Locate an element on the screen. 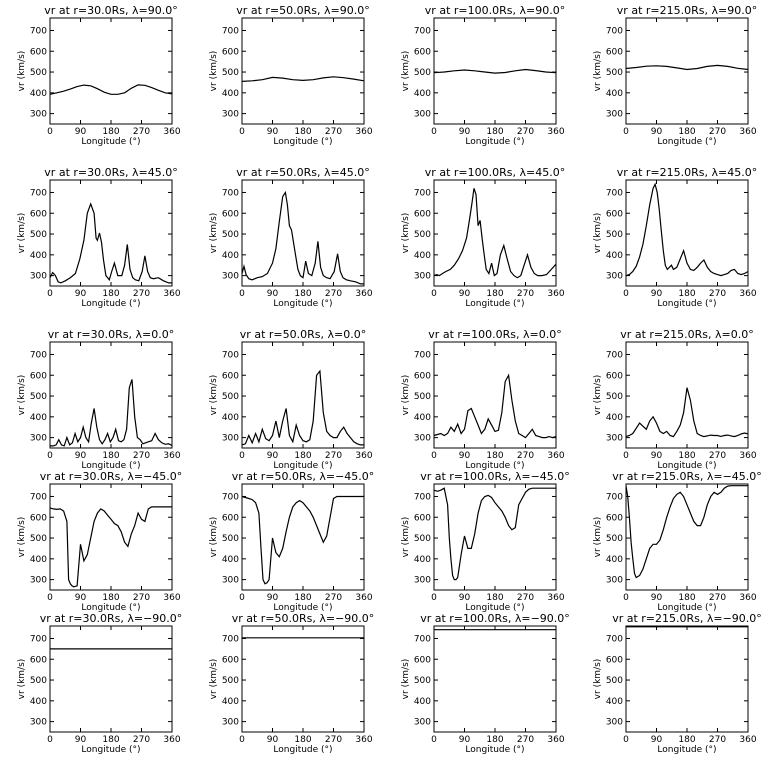 This screenshot has width=768, height=768. panel-title: vr at r=215.0Rs, λ=−45.0° is located at coordinates (687, 476).